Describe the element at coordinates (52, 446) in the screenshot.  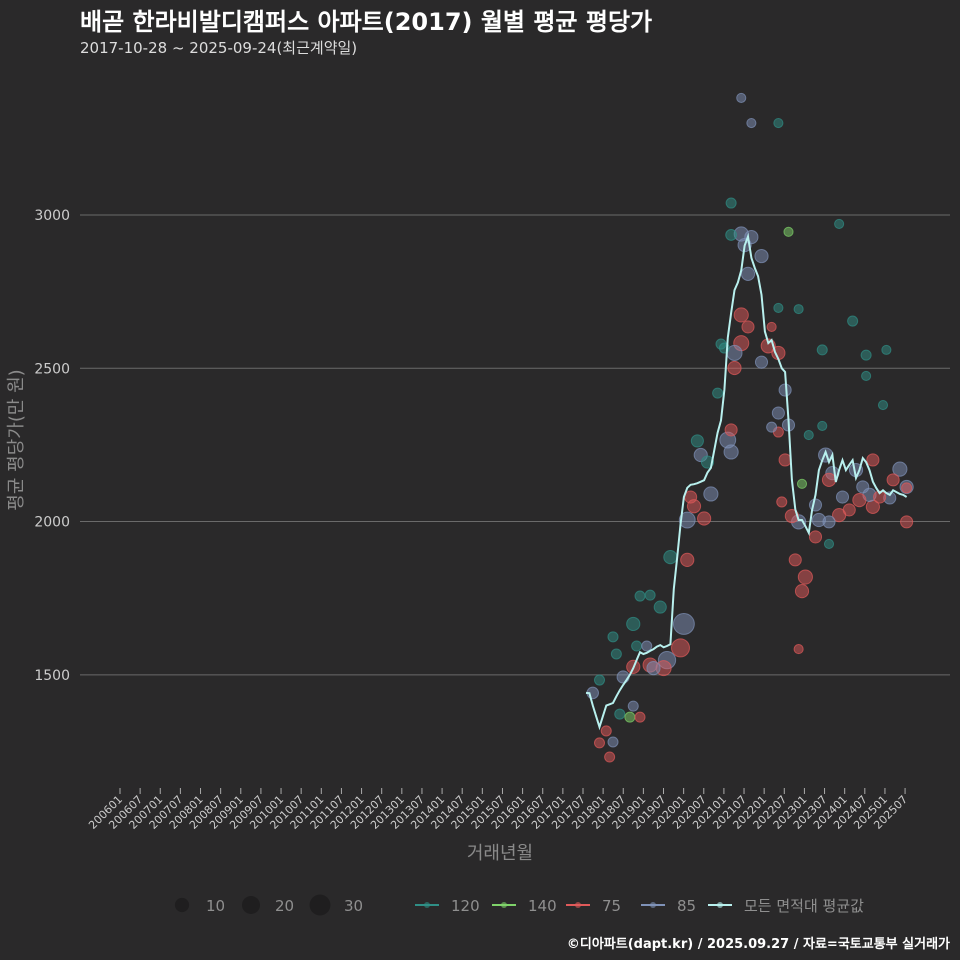
I see `y-axis-ticks: 1500 2000 2500 3000` at that location.